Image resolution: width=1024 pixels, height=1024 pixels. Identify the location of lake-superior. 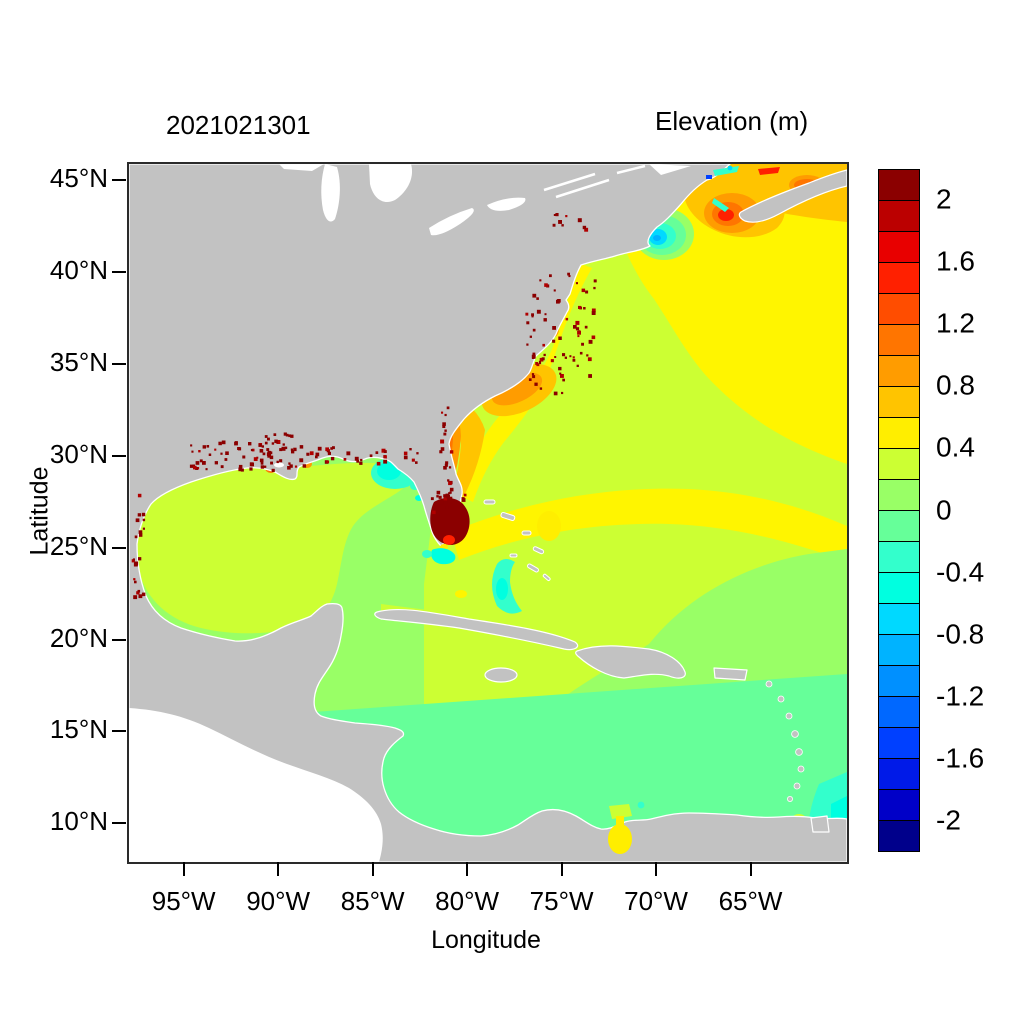
(301, 167).